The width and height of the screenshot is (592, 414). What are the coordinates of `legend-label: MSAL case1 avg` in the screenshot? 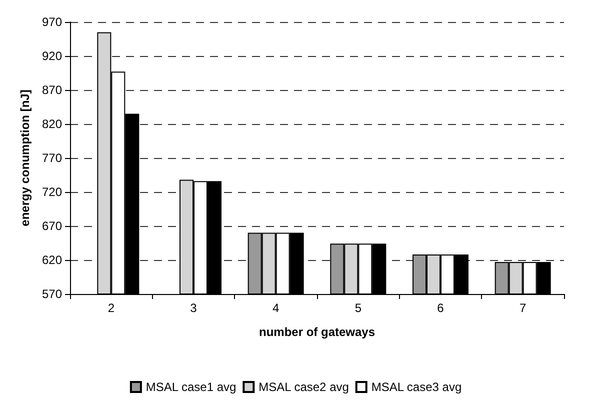 It's located at (191, 387).